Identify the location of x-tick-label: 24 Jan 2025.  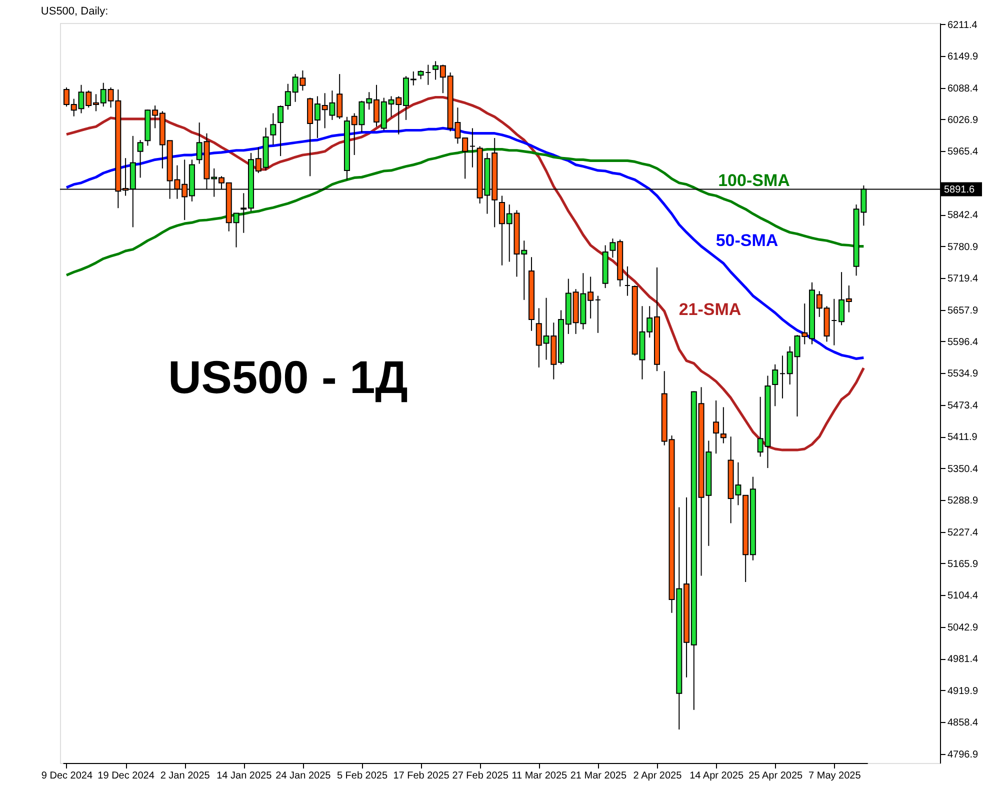
(304, 776).